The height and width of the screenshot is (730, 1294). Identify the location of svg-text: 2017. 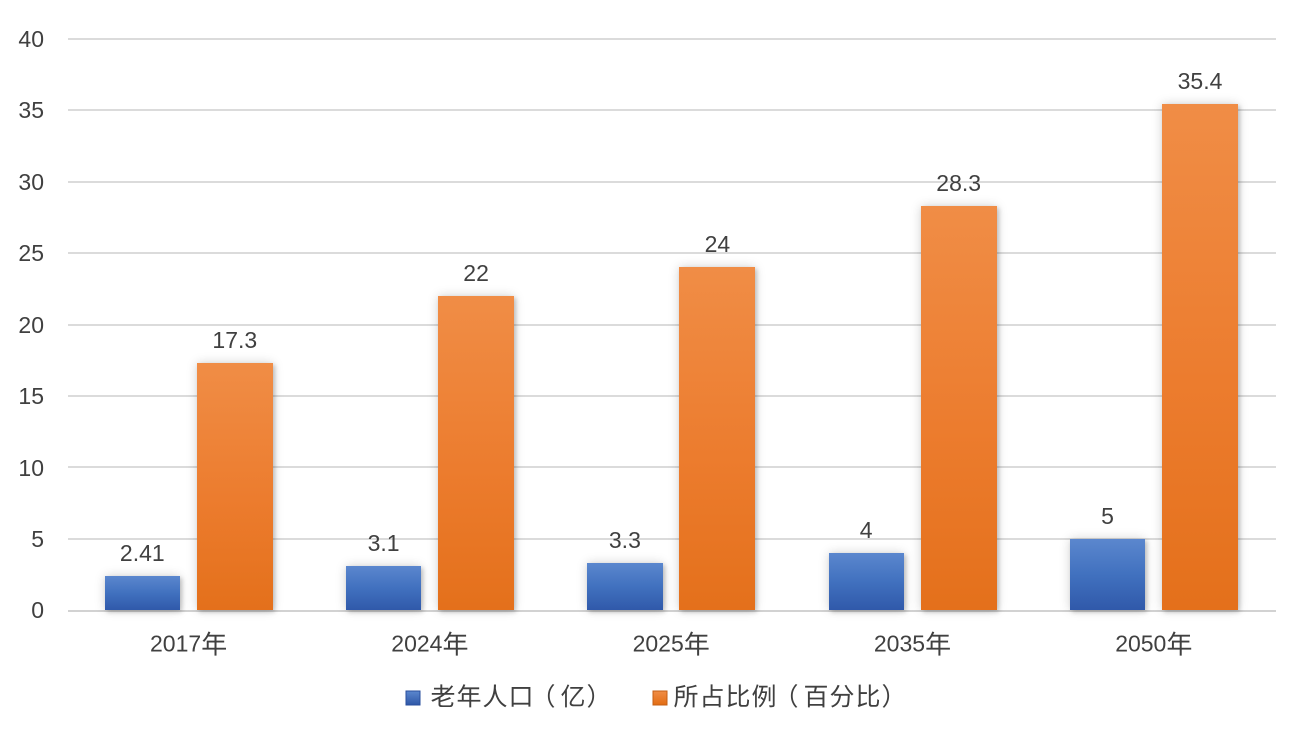
(175, 643).